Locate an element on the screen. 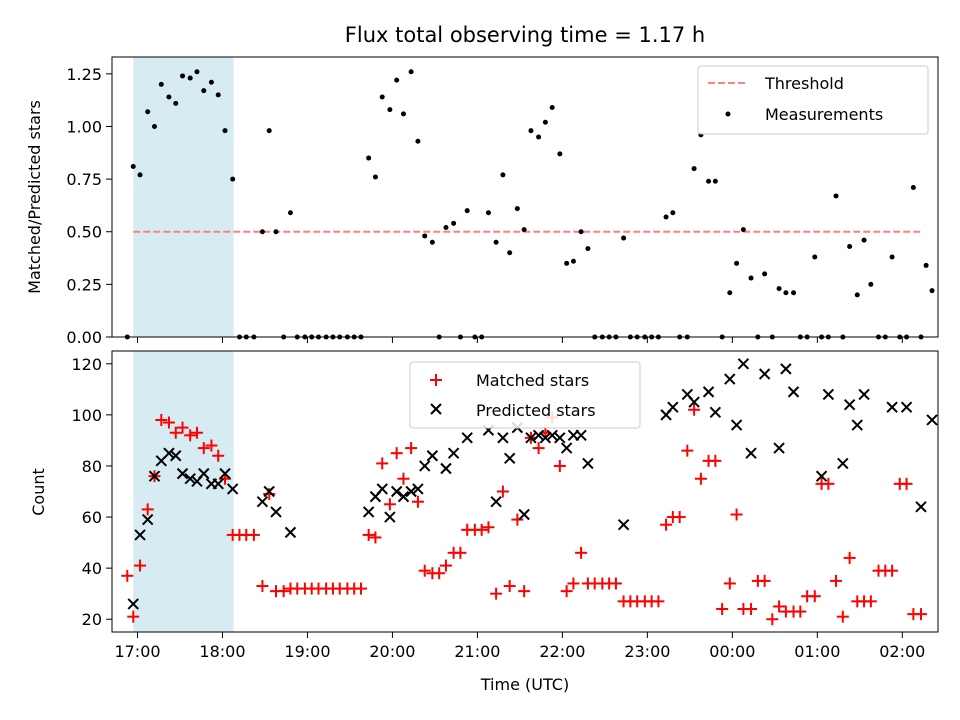 This screenshot has height=720, width=960. x-tick-label: 17:00 is located at coordinates (137, 651).